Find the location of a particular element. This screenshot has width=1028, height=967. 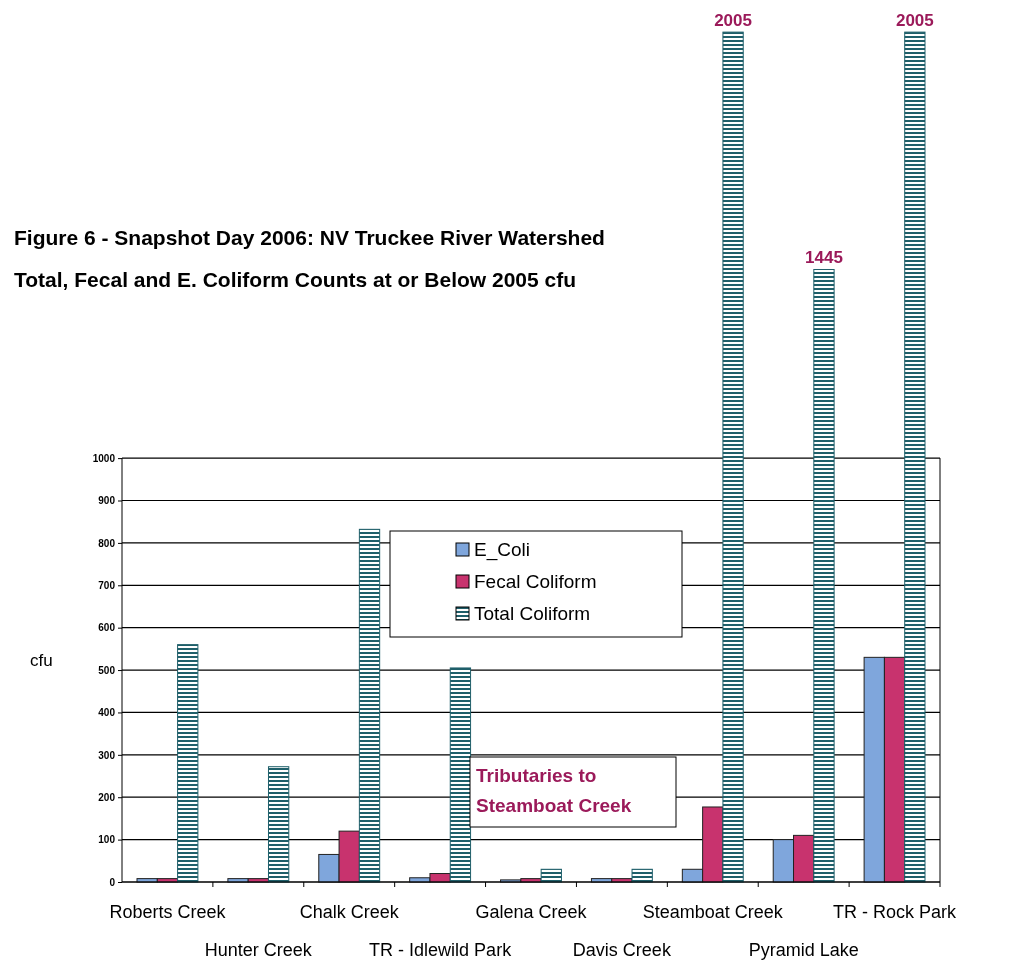

x-tick-label: Pyramid Lake is located at coordinates (803, 950).